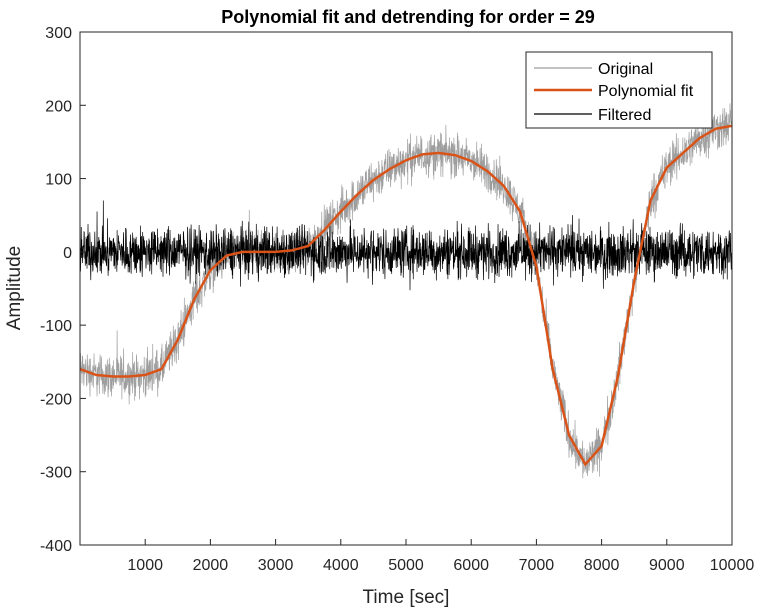  What do you see at coordinates (56, 473) in the screenshot?
I see `y-tick-label: -300` at bounding box center [56, 473].